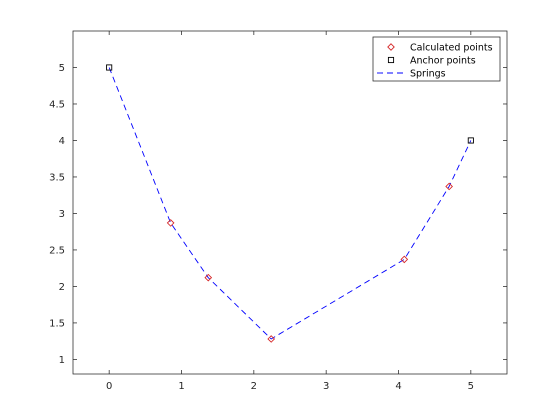 This screenshot has width=560, height=420. What do you see at coordinates (62, 214) in the screenshot?
I see `y-tick-label: 3` at bounding box center [62, 214].